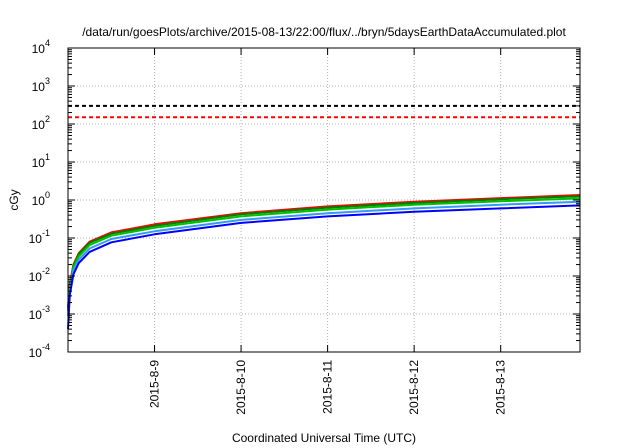  I want to click on x-tick-label: 2015-8-10, so click(241, 387).